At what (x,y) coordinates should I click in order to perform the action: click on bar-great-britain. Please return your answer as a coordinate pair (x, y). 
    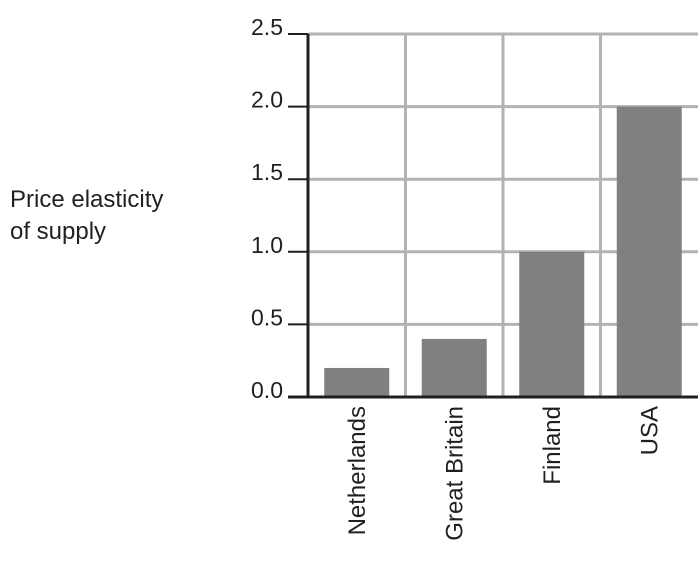
    Looking at the image, I should click on (454, 367).